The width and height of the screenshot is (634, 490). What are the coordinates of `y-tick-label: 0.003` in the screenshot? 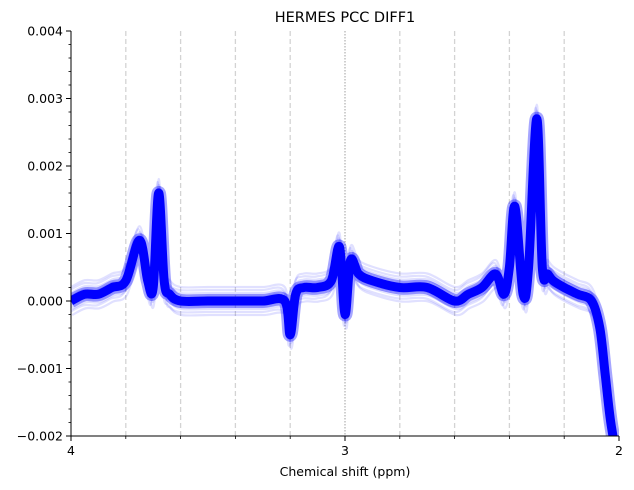 It's located at (45, 98).